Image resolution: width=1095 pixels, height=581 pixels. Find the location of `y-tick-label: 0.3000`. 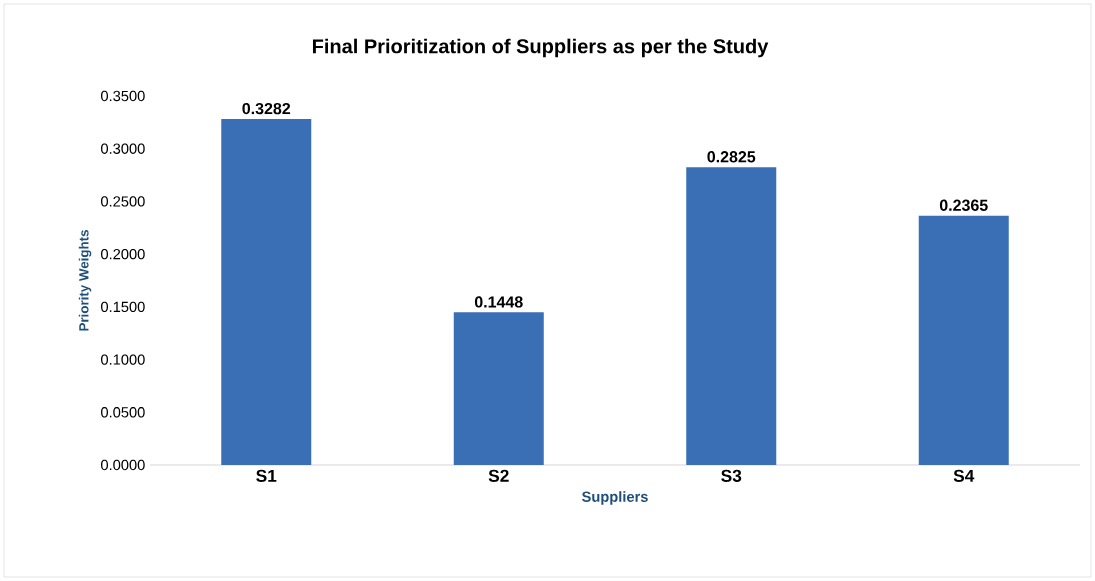

y-tick-label: 0.3000 is located at coordinates (123, 148).